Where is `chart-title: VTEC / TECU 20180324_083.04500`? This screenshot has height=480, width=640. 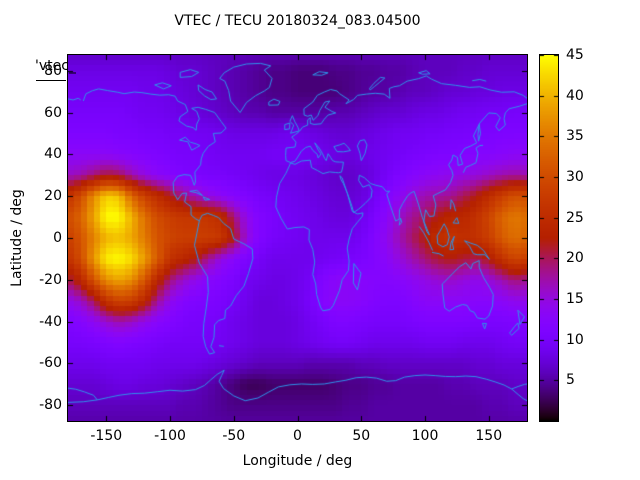
chart-title: VTEC / TECU 20180324_083.04500 is located at coordinates (297, 21).